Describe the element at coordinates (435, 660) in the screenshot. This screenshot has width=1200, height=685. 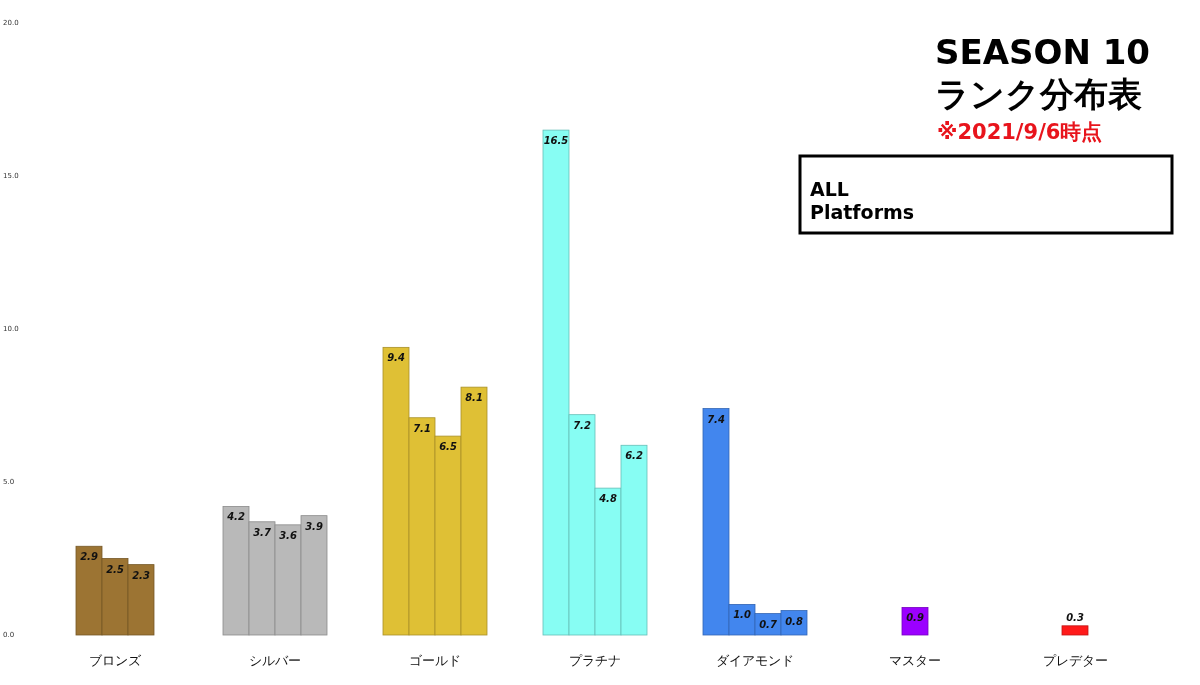
I see `x-tick-label: ゴールド` at that location.